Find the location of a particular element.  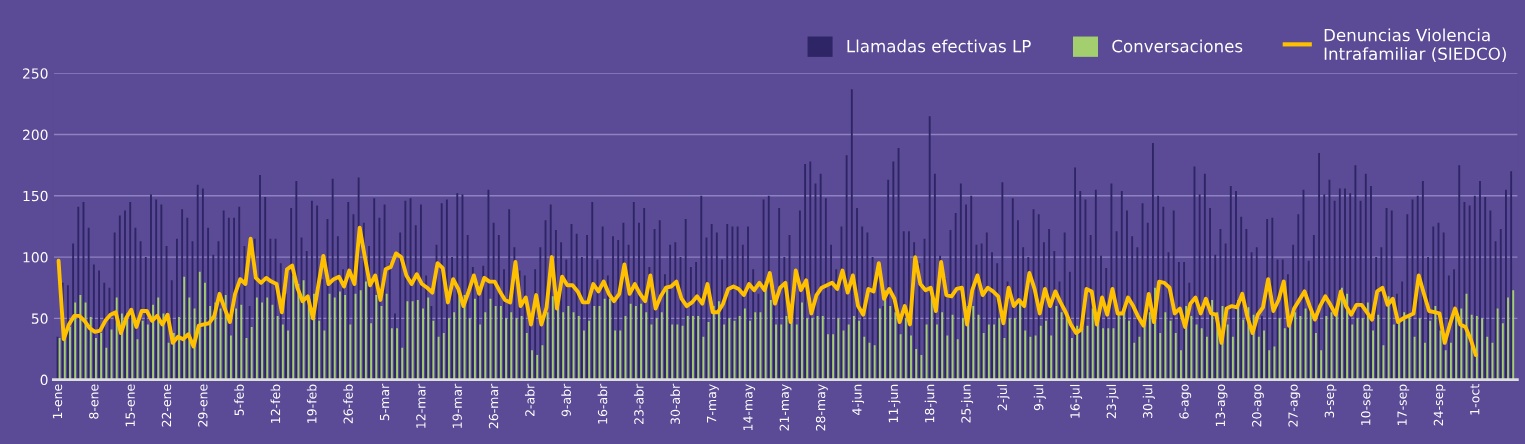

x-tick-label: 1-oct is located at coordinates (1475, 399).